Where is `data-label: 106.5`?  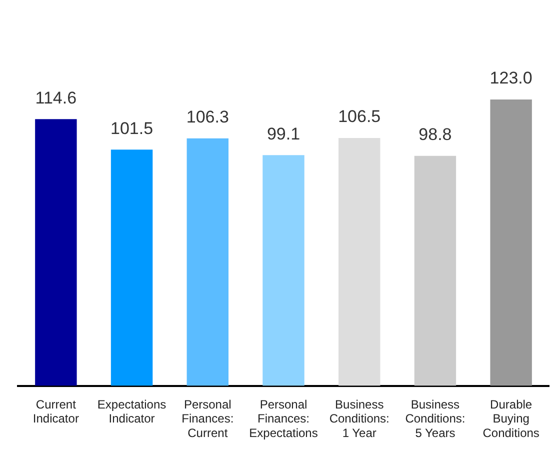 data-label: 106.5 is located at coordinates (359, 116).